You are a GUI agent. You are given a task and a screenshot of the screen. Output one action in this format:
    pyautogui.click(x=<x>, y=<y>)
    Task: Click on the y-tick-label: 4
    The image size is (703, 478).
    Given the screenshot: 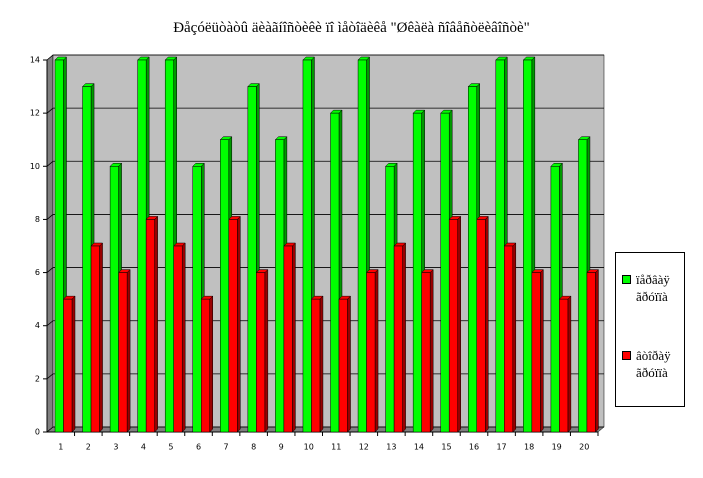 What is the action you would take?
    pyautogui.click(x=37, y=325)
    